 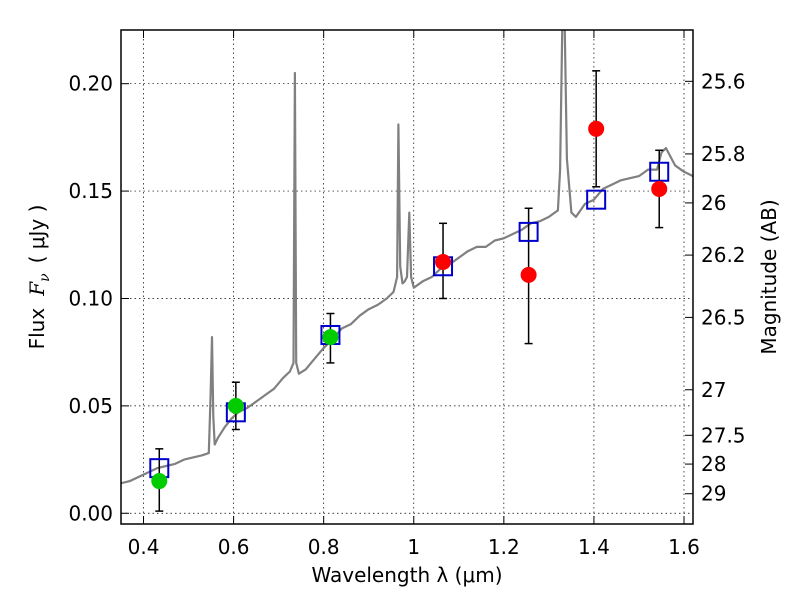 I want to click on y2-tick-label: 26.5, so click(x=723, y=317).